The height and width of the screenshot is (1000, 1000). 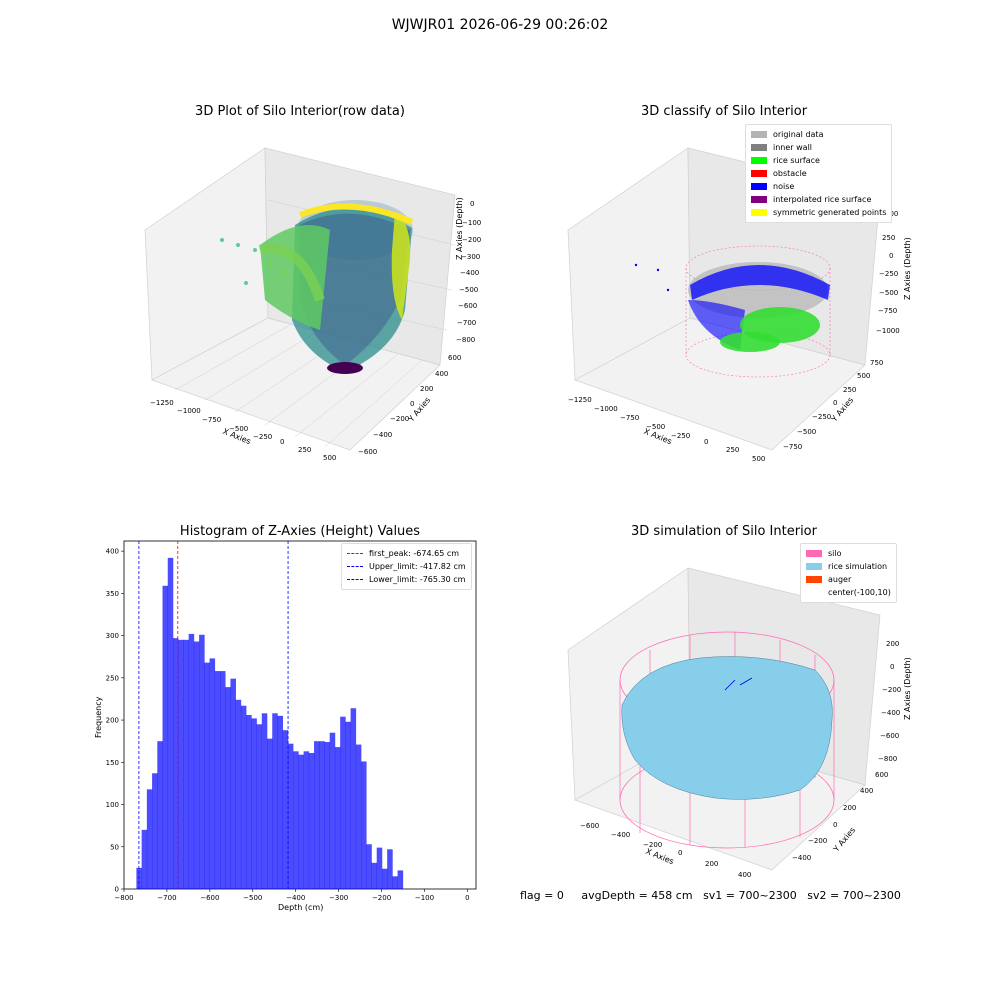 I want to click on panel1-xtick: −500, so click(x=238, y=429).